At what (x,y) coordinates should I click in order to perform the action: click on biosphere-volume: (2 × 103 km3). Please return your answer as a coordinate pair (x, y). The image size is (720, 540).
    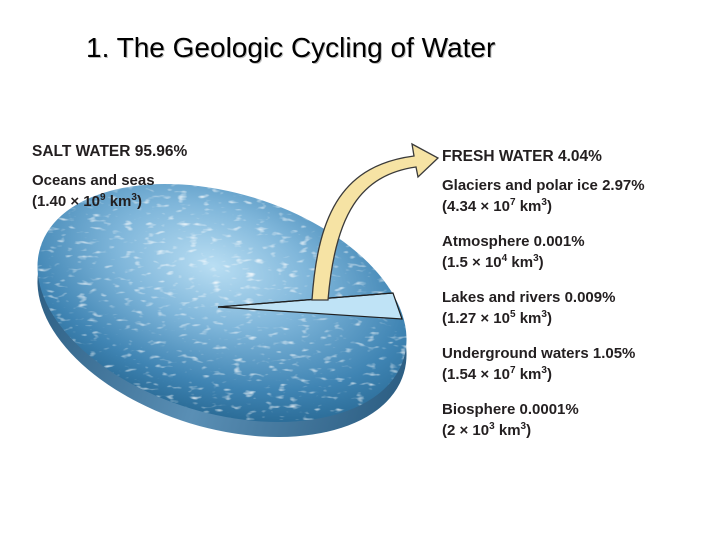
    Looking at the image, I should click on (487, 430).